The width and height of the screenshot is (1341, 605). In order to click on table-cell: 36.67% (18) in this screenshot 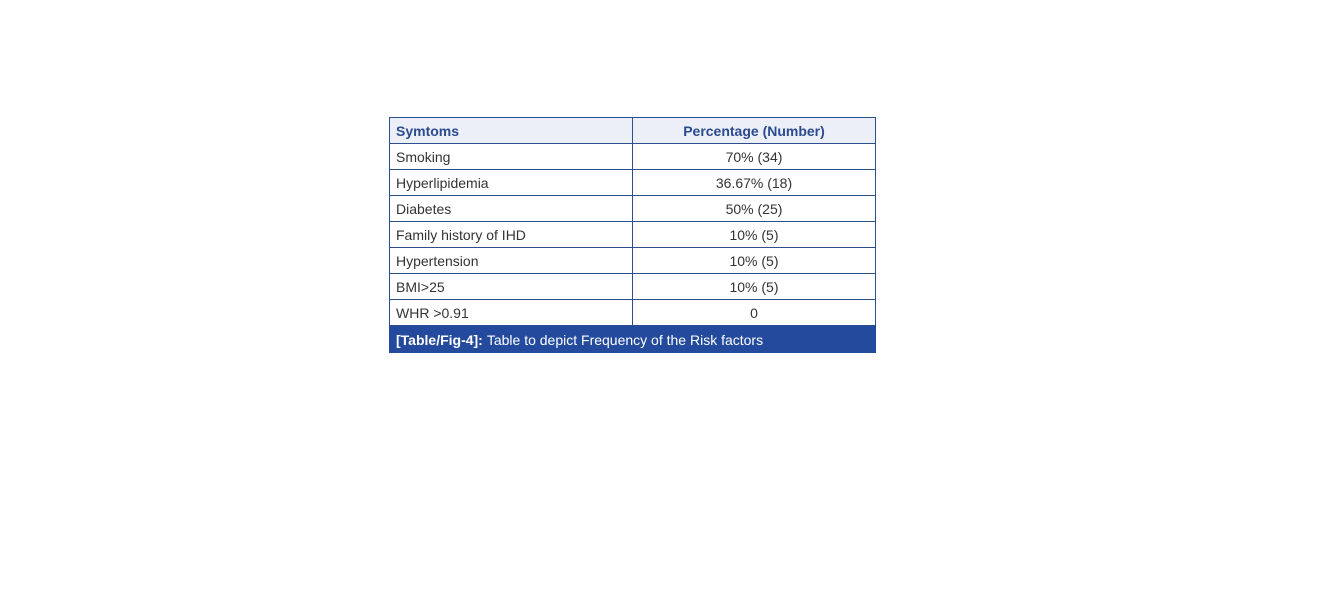, I will do `click(754, 182)`.